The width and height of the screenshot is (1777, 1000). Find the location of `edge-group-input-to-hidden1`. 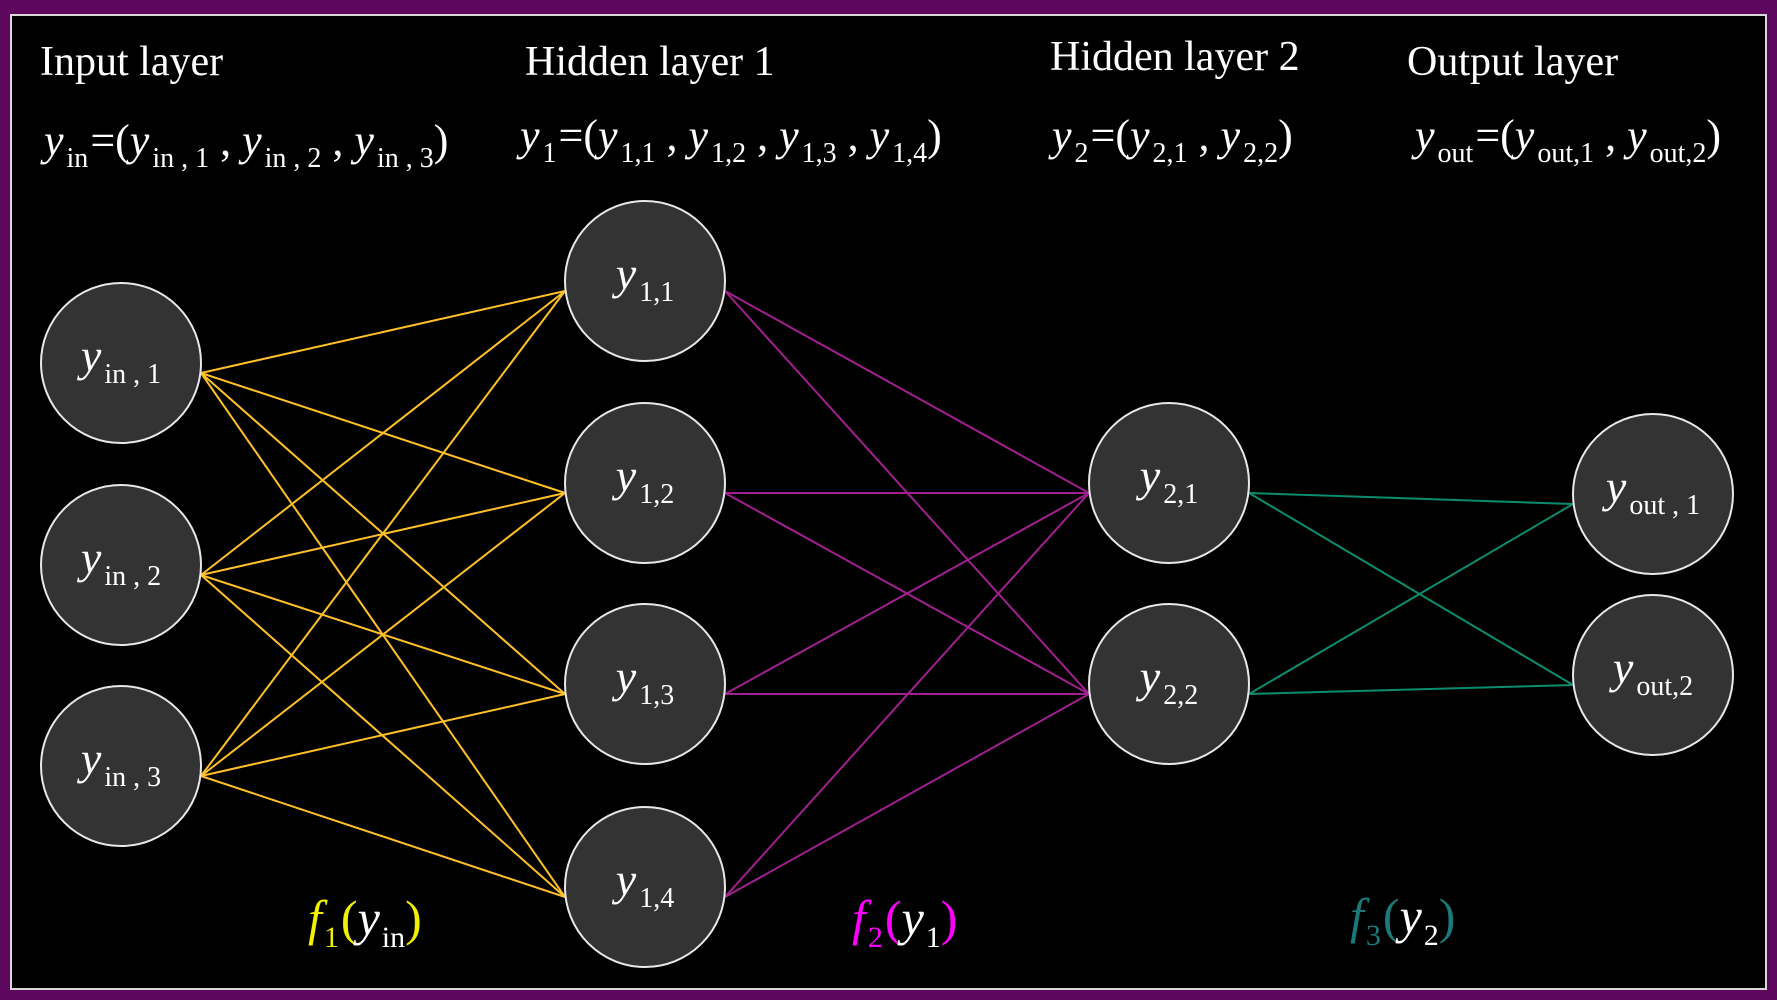

edge-group-input-to-hidden1 is located at coordinates (383, 594).